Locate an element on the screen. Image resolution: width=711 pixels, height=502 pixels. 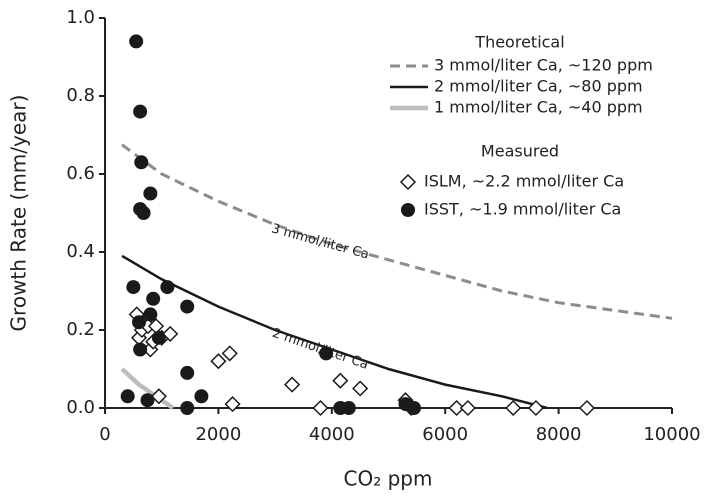
x-tick-label: 4000 is located at coordinates (332, 434).